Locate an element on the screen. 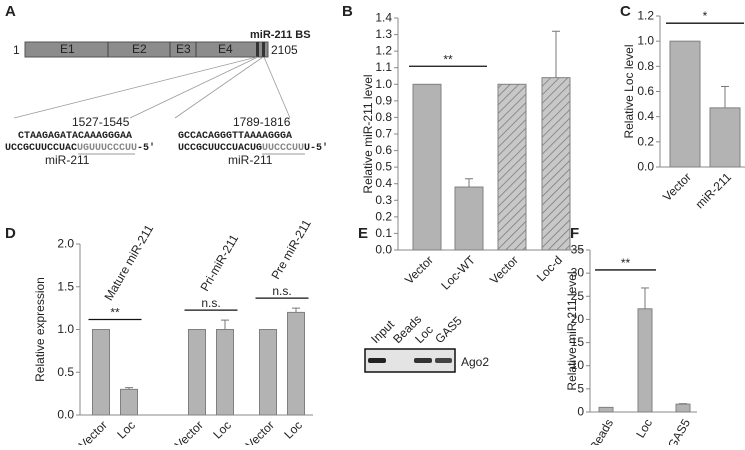  y-axis-label: Relative Loc level is located at coordinates (629, 91).